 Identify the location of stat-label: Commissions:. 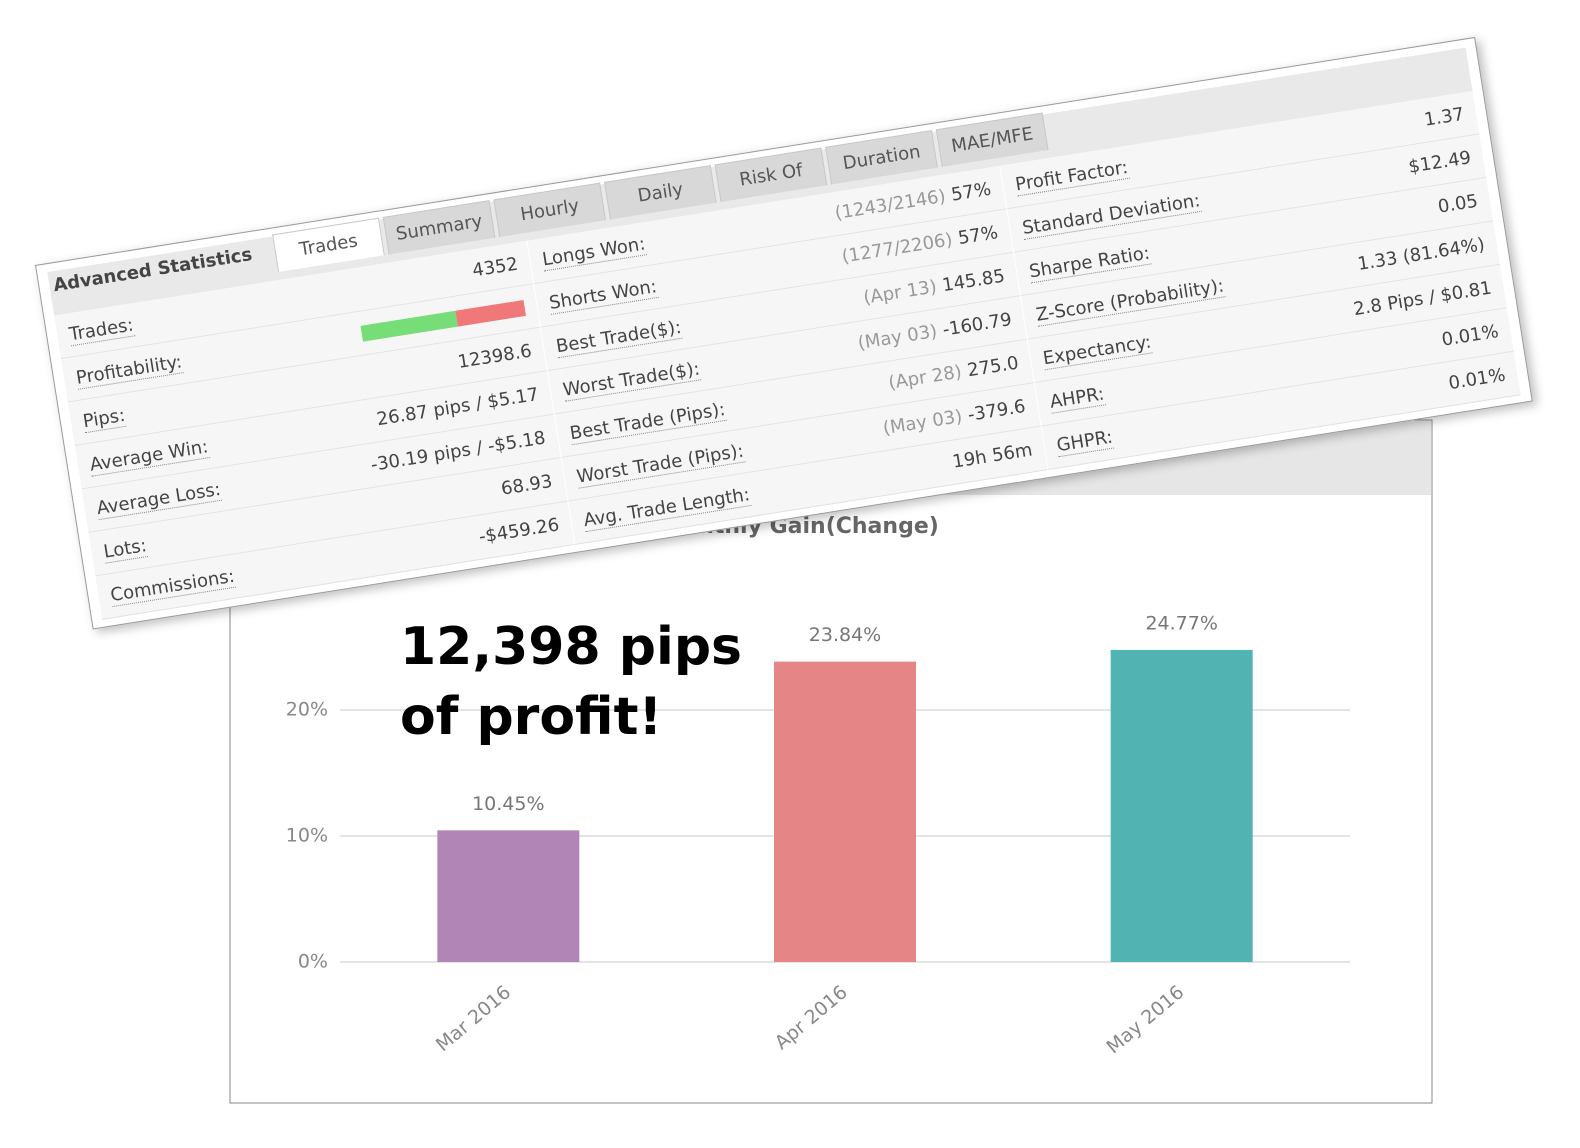
(173, 586).